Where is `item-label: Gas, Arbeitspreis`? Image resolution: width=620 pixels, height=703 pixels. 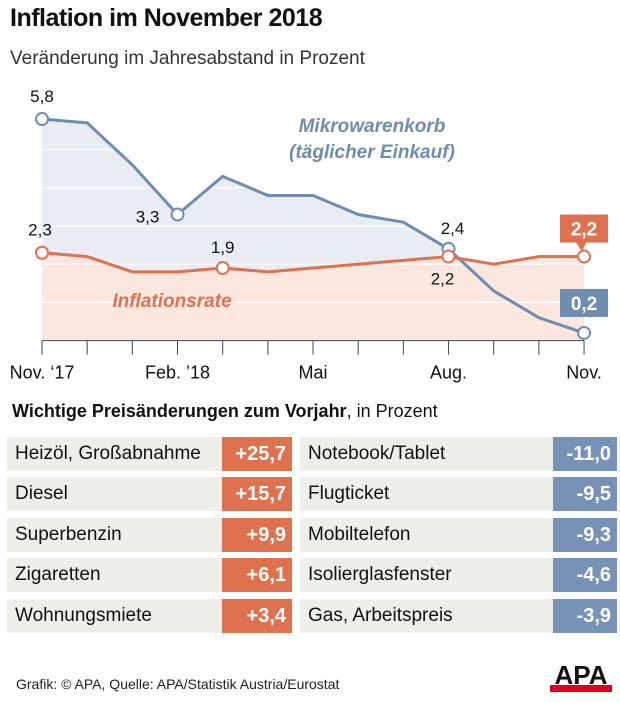
item-label: Gas, Arbeitspreis is located at coordinates (380, 615).